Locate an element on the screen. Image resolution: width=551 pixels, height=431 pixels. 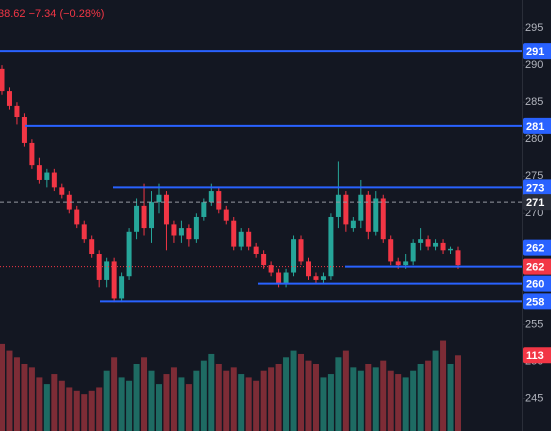
price-label: 291 is located at coordinates (535, 52).